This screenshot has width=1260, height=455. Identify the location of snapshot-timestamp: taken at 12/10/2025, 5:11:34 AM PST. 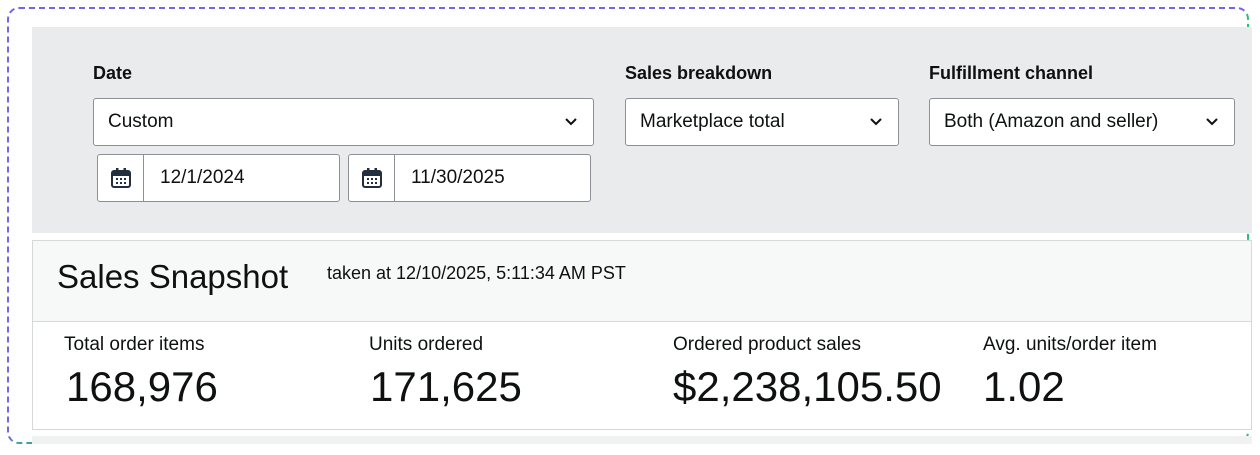
(476, 273).